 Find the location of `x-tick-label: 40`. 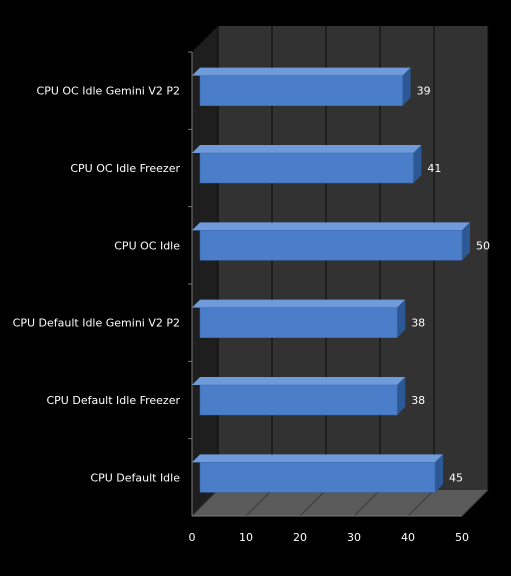

x-tick-label: 40 is located at coordinates (408, 537).